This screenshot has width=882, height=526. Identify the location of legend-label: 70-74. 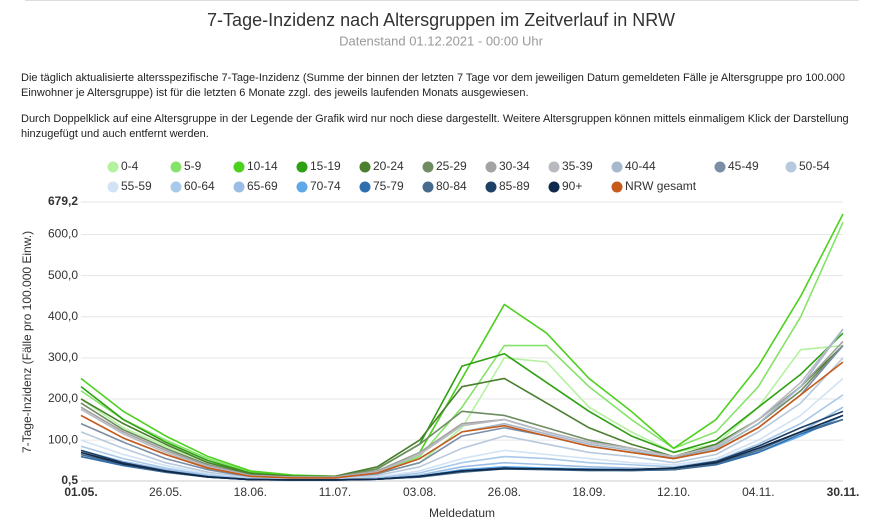
(325, 186).